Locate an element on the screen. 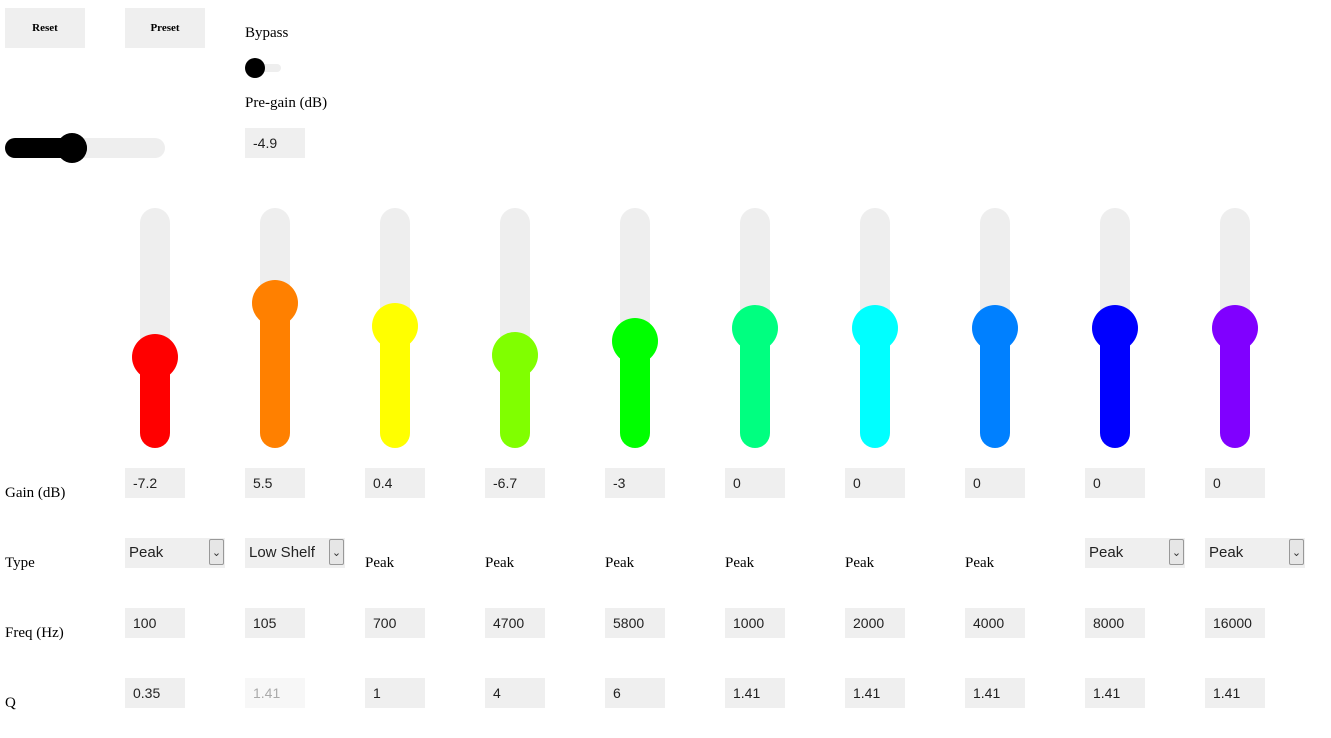 The width and height of the screenshot is (1331, 738). band-7-type-text: Peak is located at coordinates (860, 563).